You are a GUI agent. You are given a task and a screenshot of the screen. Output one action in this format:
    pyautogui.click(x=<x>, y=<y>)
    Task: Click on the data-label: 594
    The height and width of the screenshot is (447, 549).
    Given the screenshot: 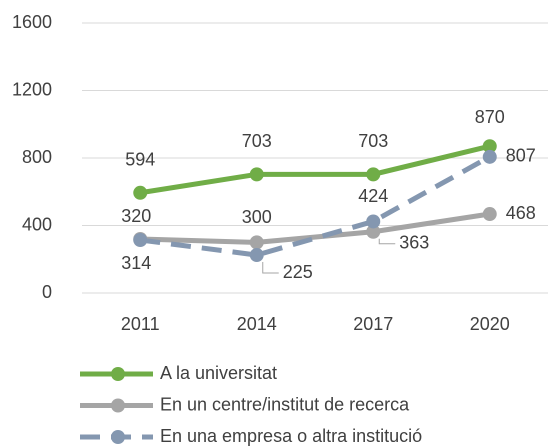 What is the action you would take?
    pyautogui.click(x=140, y=160)
    